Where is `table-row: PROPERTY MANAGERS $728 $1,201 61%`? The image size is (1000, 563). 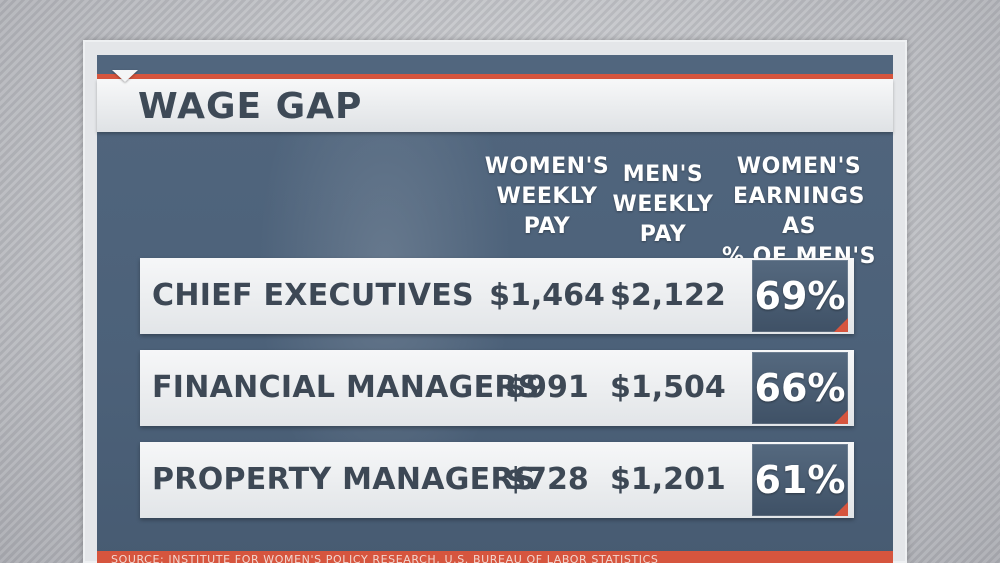 table-row: PROPERTY MANAGERS $728 $1,201 61% is located at coordinates (497, 480).